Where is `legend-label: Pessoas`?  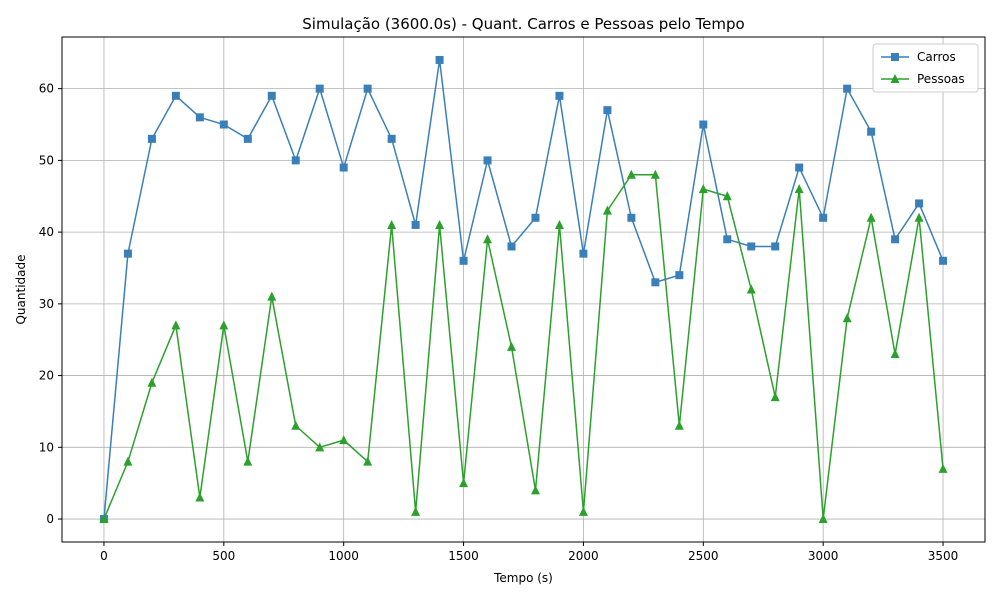 legend-label: Pessoas is located at coordinates (941, 79).